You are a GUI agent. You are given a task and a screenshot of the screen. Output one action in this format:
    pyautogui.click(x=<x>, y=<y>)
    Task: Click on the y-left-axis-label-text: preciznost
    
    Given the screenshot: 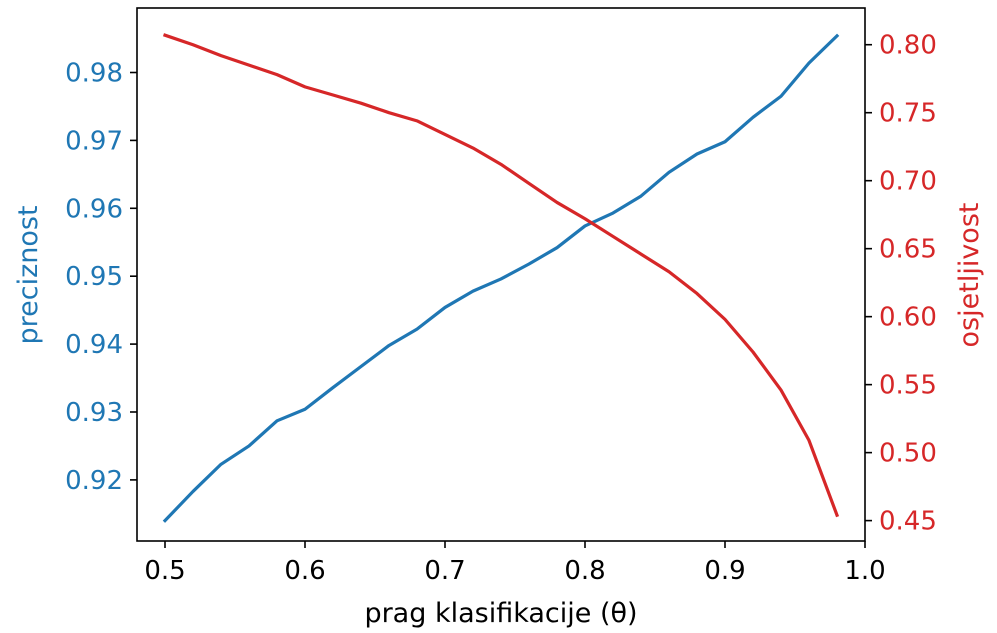 What is the action you would take?
    pyautogui.click(x=28, y=274)
    